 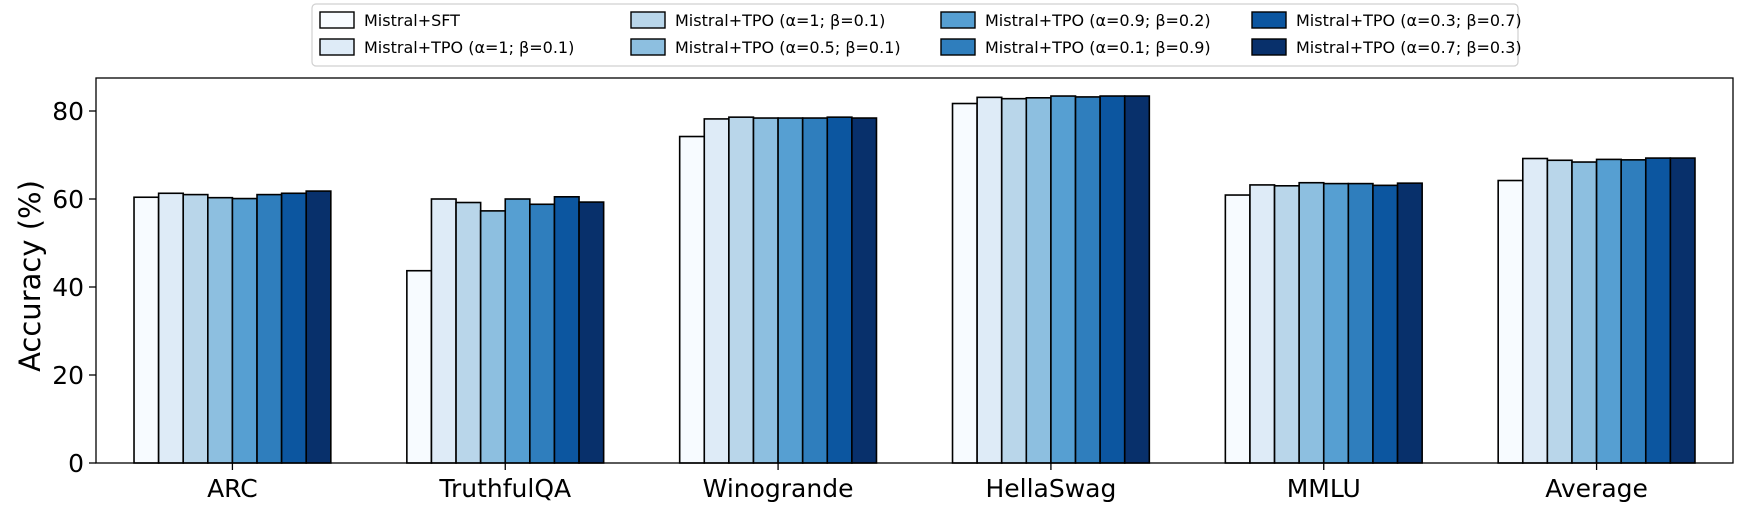 I want to click on x-tick-label-arc: ARC, so click(x=232, y=488).